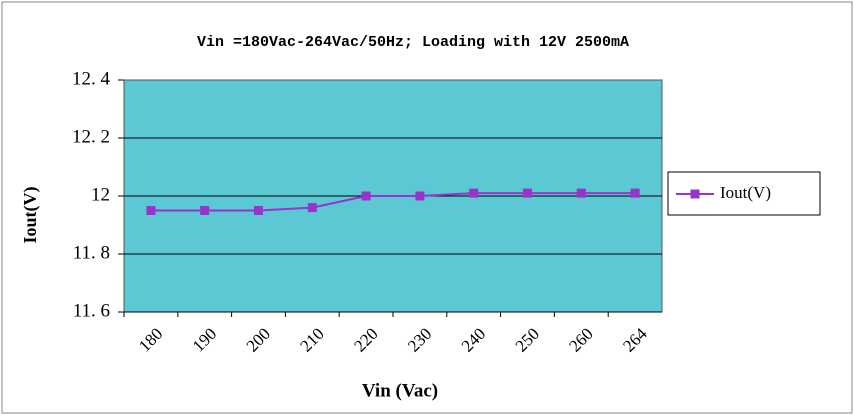 Image resolution: width=854 pixels, height=415 pixels. I want to click on y-axis-label: Iout(V), so click(30, 214).